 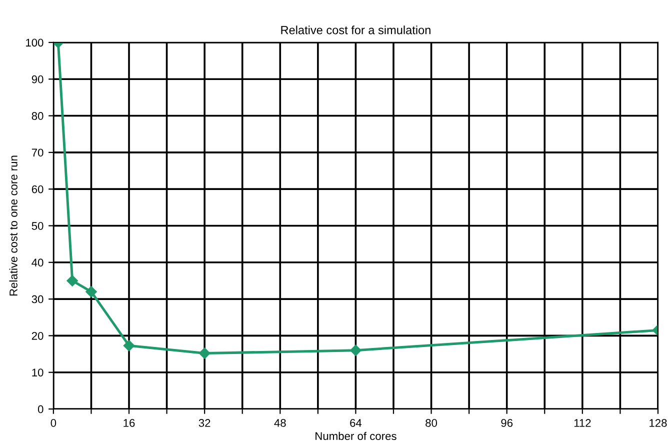 What do you see at coordinates (507, 423) in the screenshot?
I see `x-tick-label: 96` at bounding box center [507, 423].